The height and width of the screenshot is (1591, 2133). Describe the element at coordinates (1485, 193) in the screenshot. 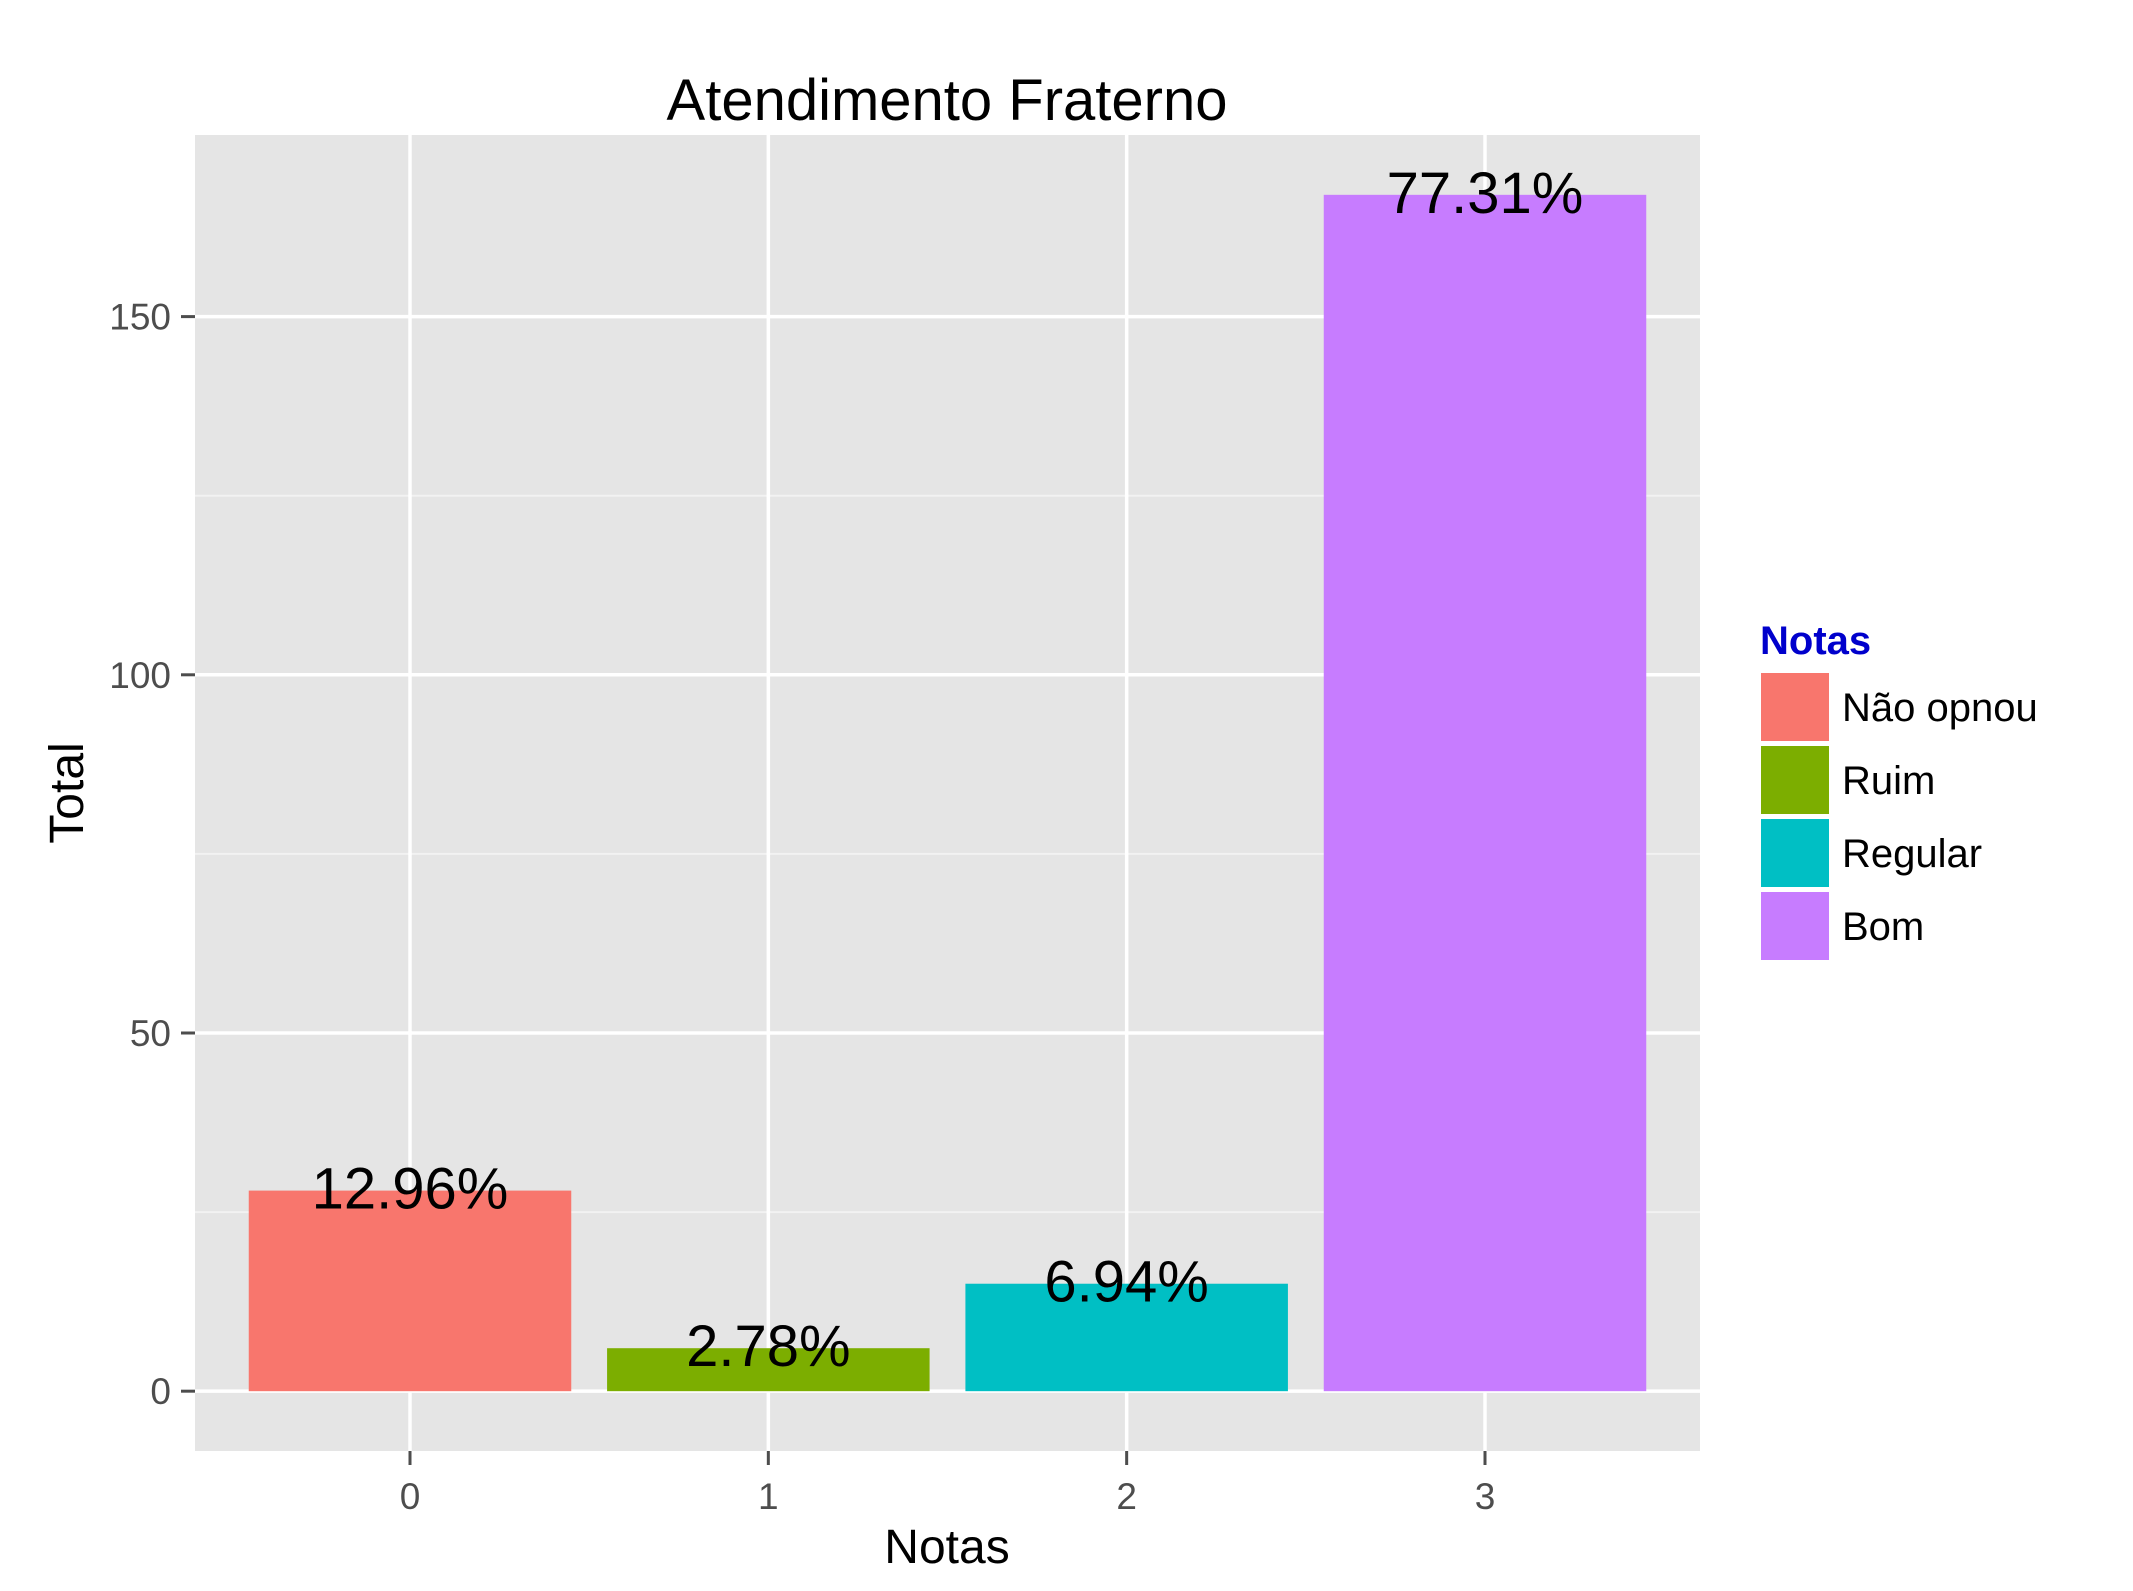

I see `data-label: 77.31%` at that location.